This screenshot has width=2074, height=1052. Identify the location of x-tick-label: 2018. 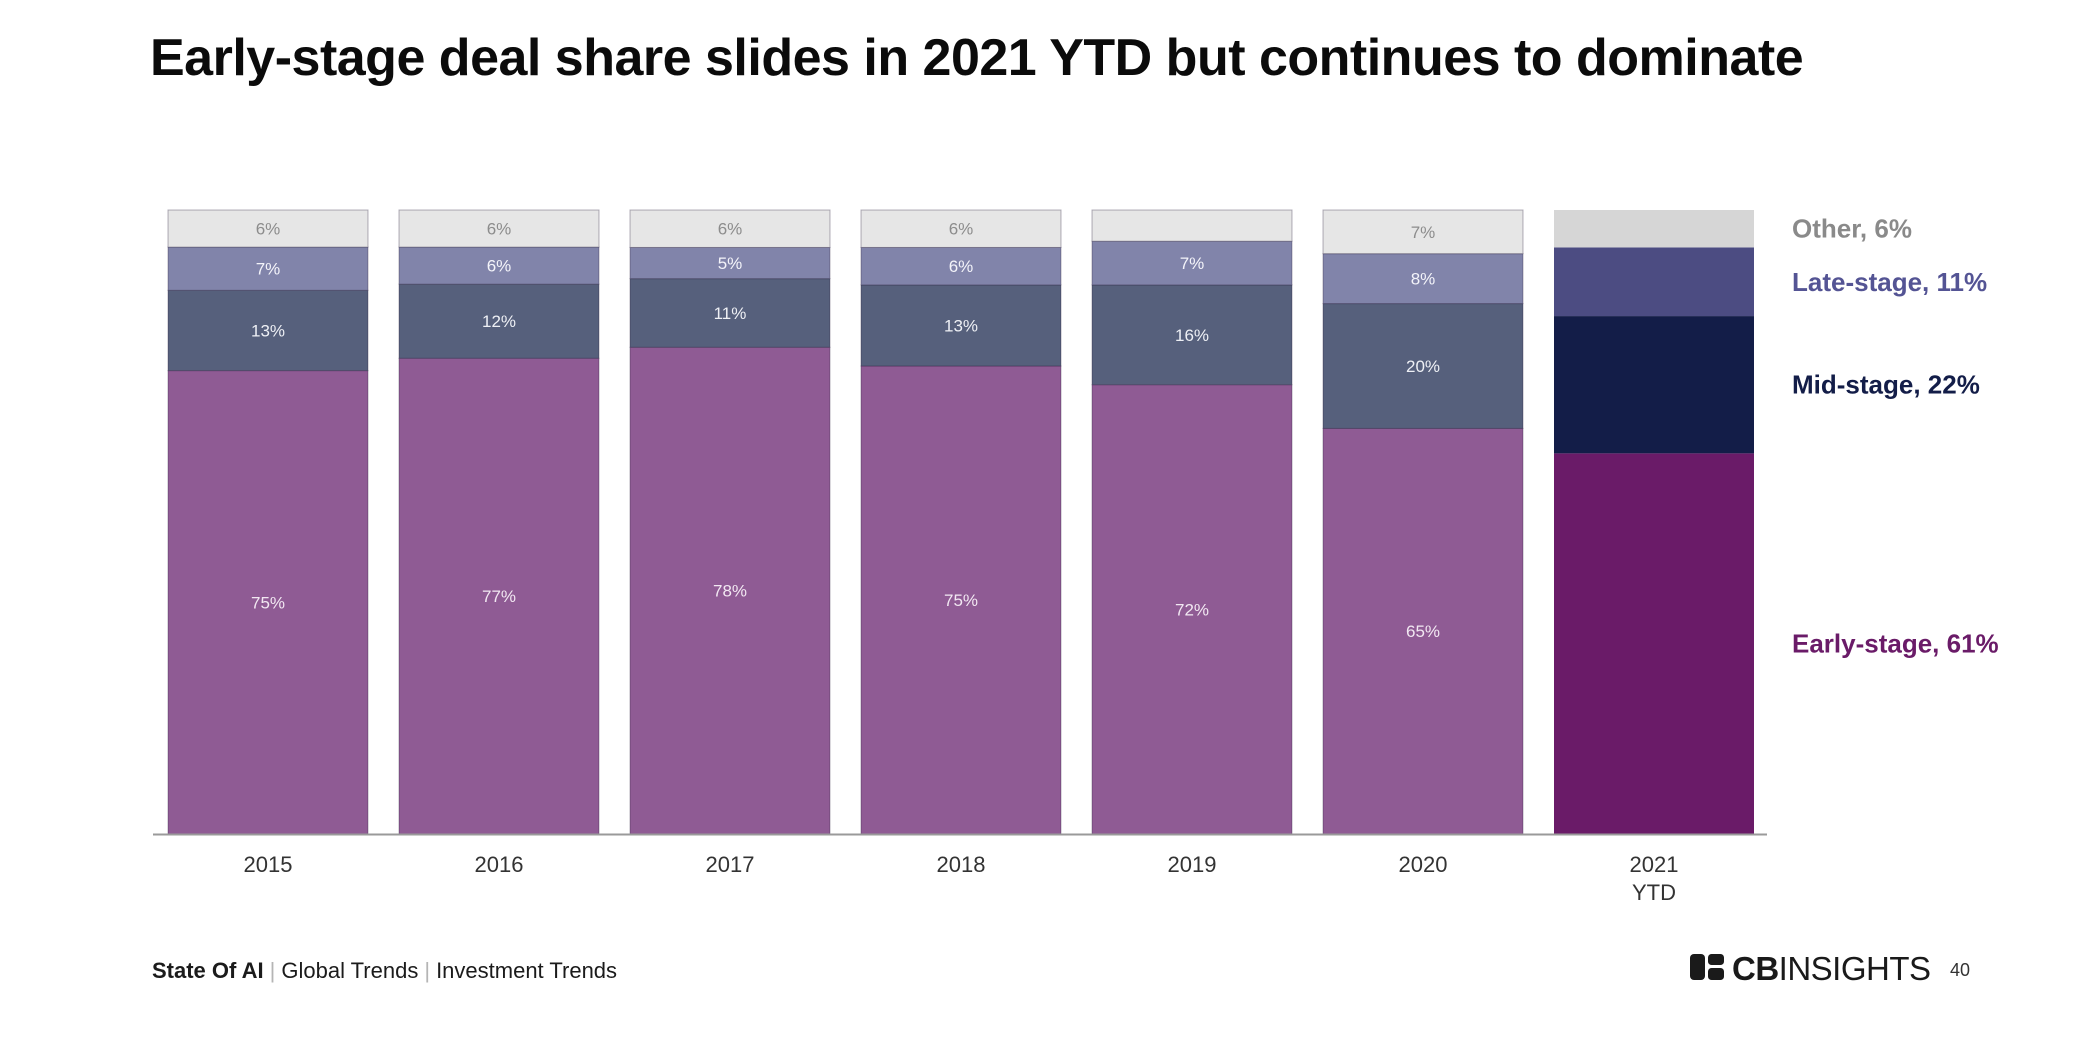
(961, 864).